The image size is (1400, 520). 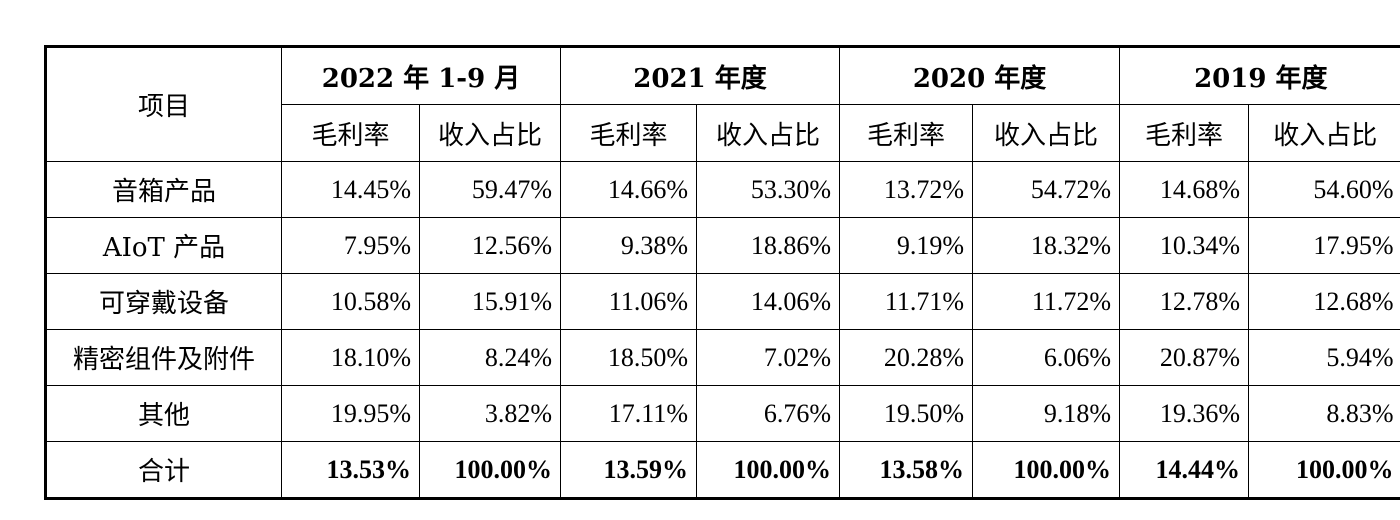 I want to click on table-cell: 8.83%, so click(x=1324, y=413).